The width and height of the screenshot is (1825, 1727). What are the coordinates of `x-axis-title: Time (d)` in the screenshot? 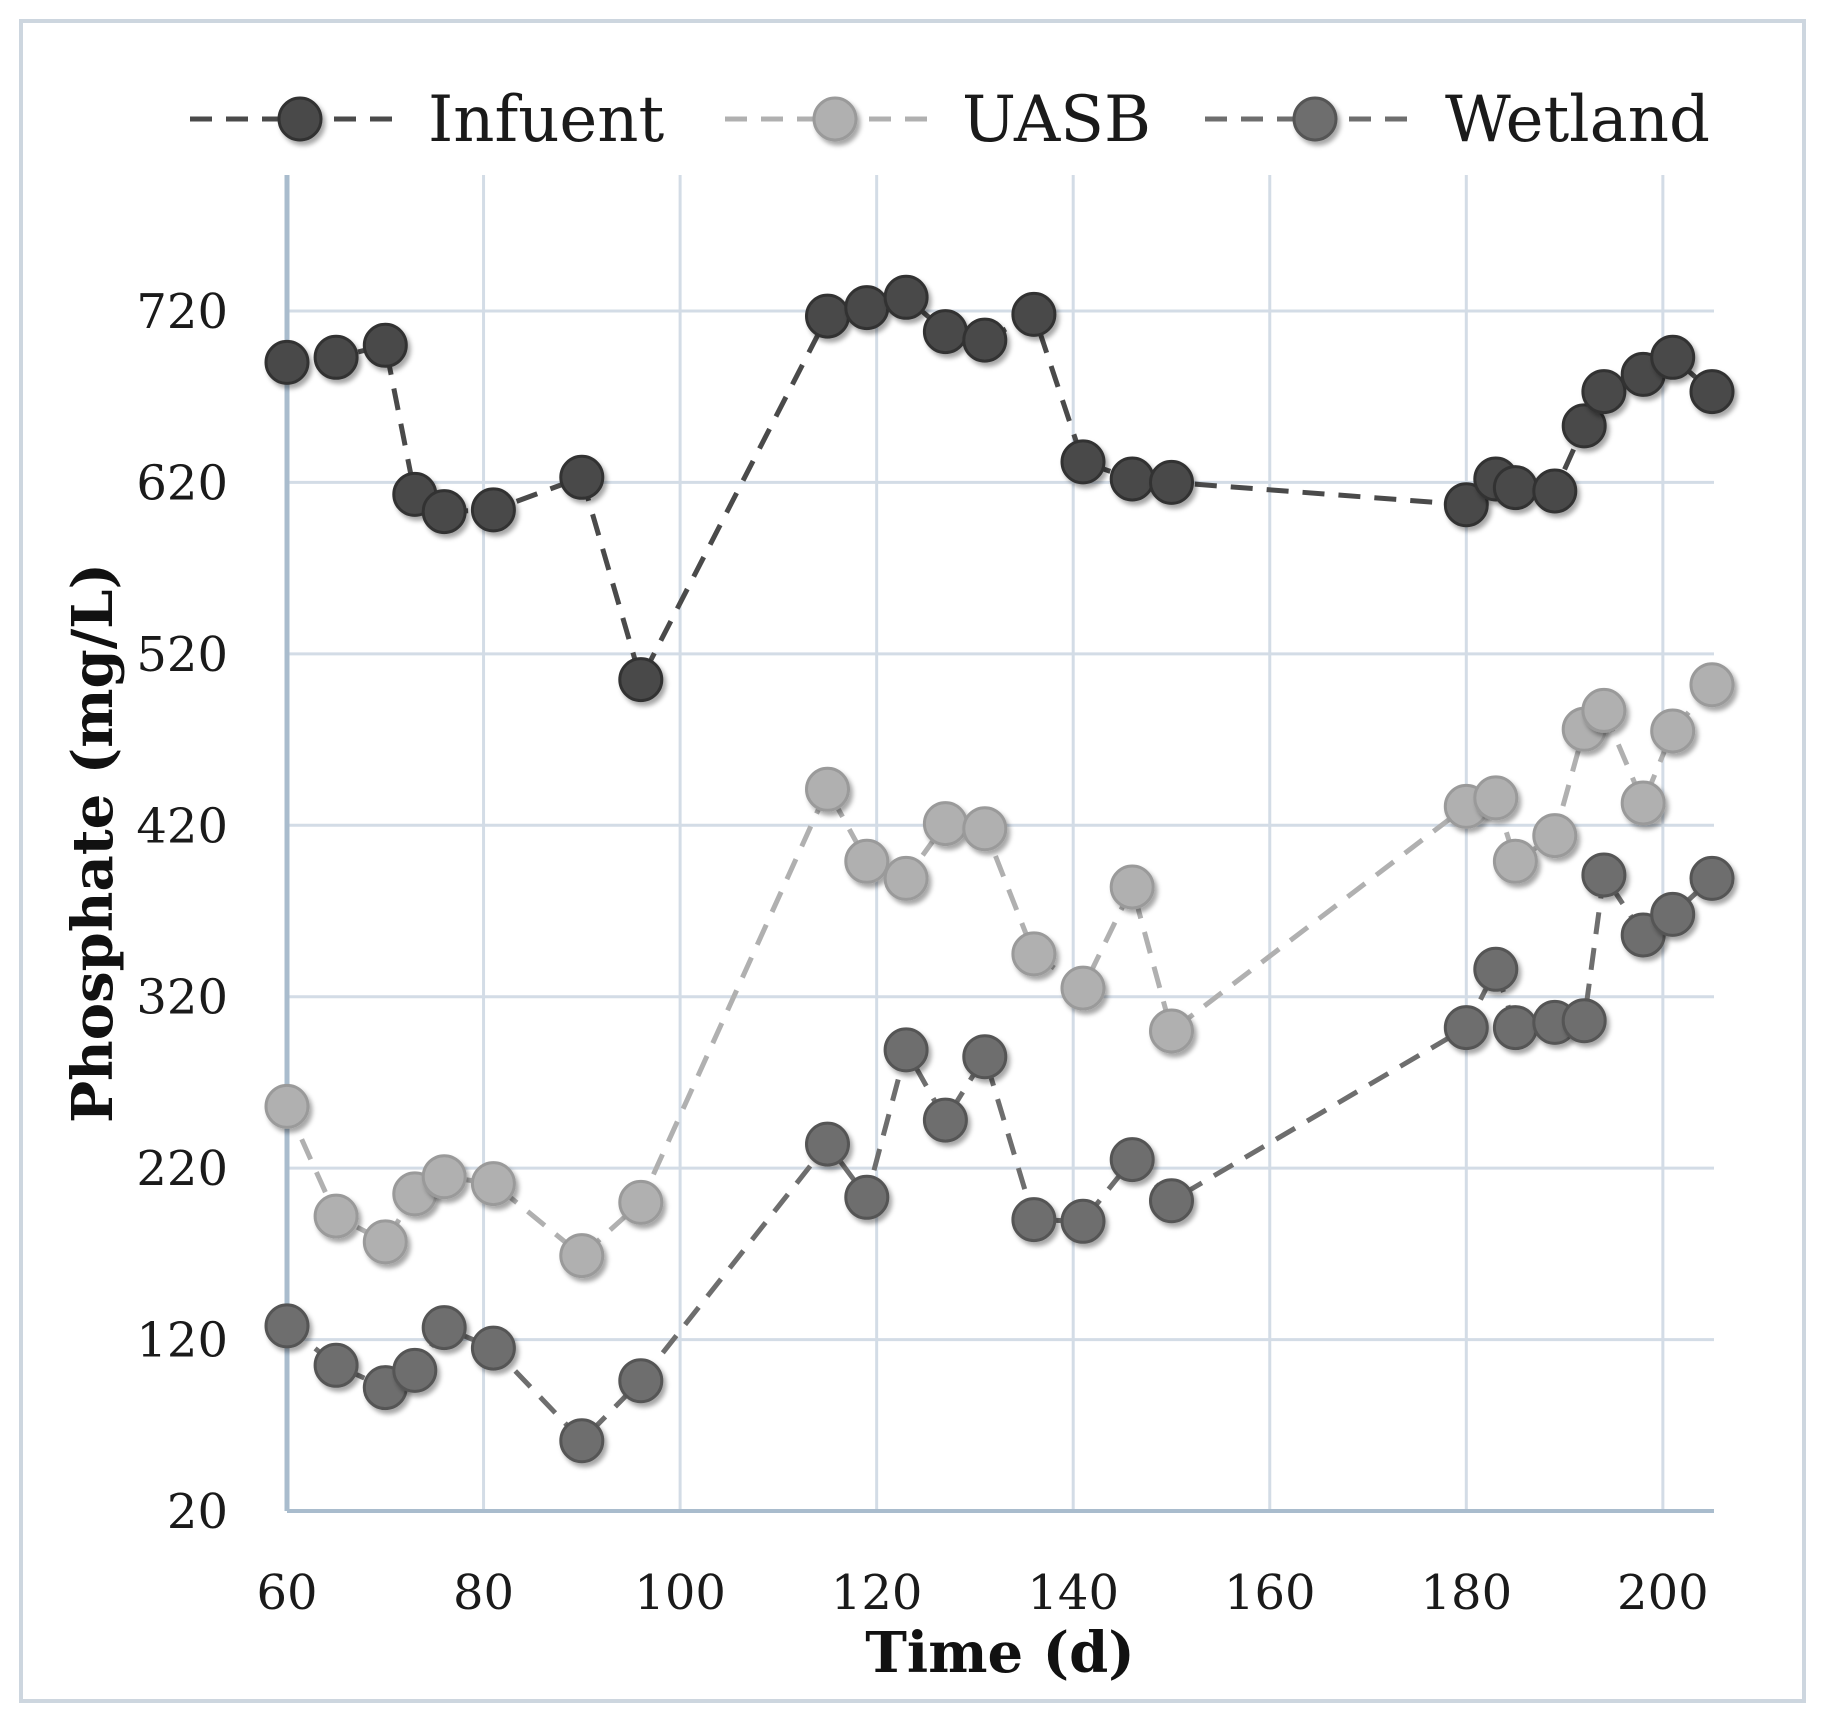 It's located at (999, 1653).